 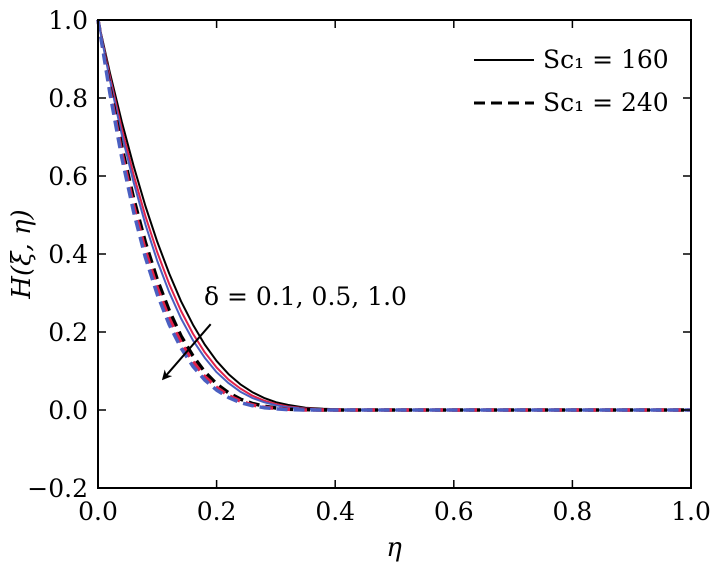 What do you see at coordinates (394, 548) in the screenshot?
I see `x-axis-title: η` at bounding box center [394, 548].